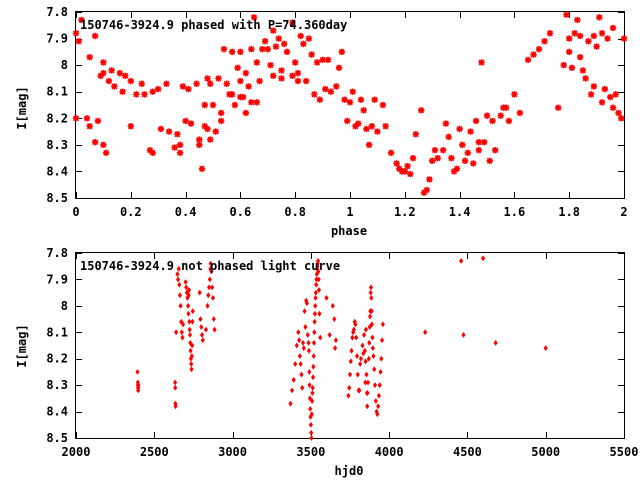 The image size is (640, 480). Describe the element at coordinates (57, 359) in the screenshot. I see `y-tick-label: 8.2` at that location.